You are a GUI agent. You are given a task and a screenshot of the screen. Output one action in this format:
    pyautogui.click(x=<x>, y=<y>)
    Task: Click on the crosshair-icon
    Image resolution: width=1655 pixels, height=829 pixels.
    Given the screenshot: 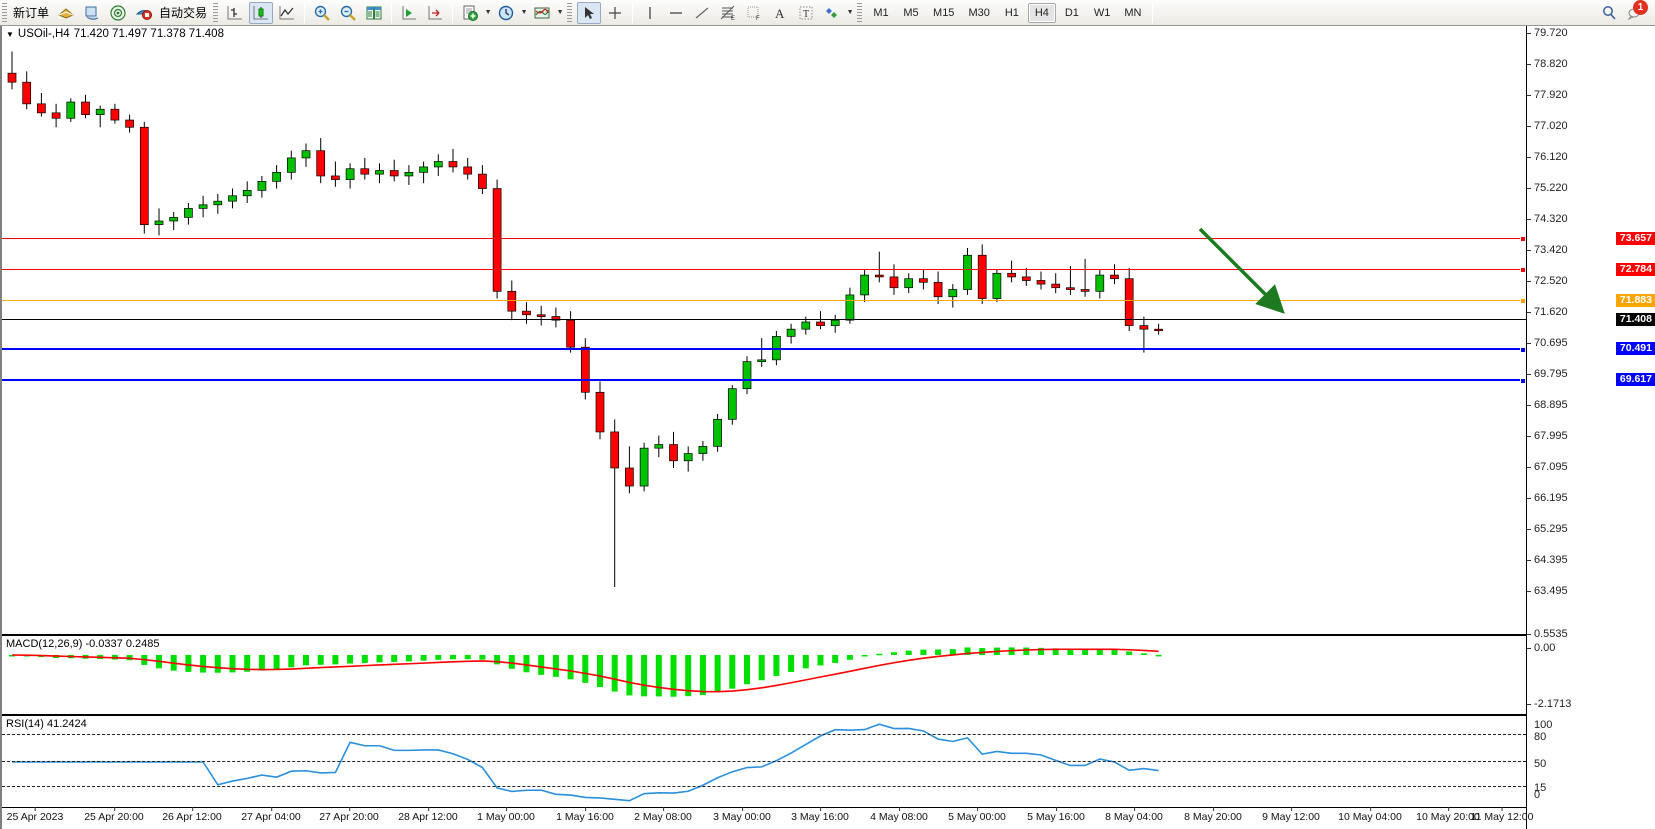 What is the action you would take?
    pyautogui.click(x=615, y=13)
    